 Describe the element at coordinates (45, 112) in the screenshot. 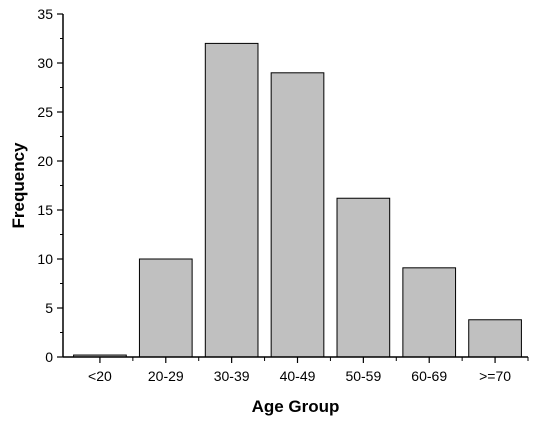

I see `y-tick-label: 25` at that location.